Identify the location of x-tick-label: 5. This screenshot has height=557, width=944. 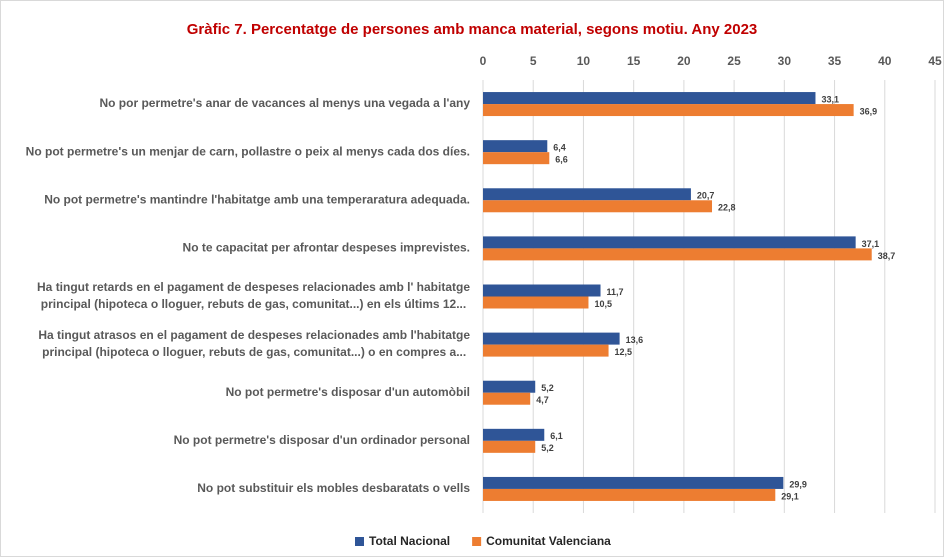
(533, 61).